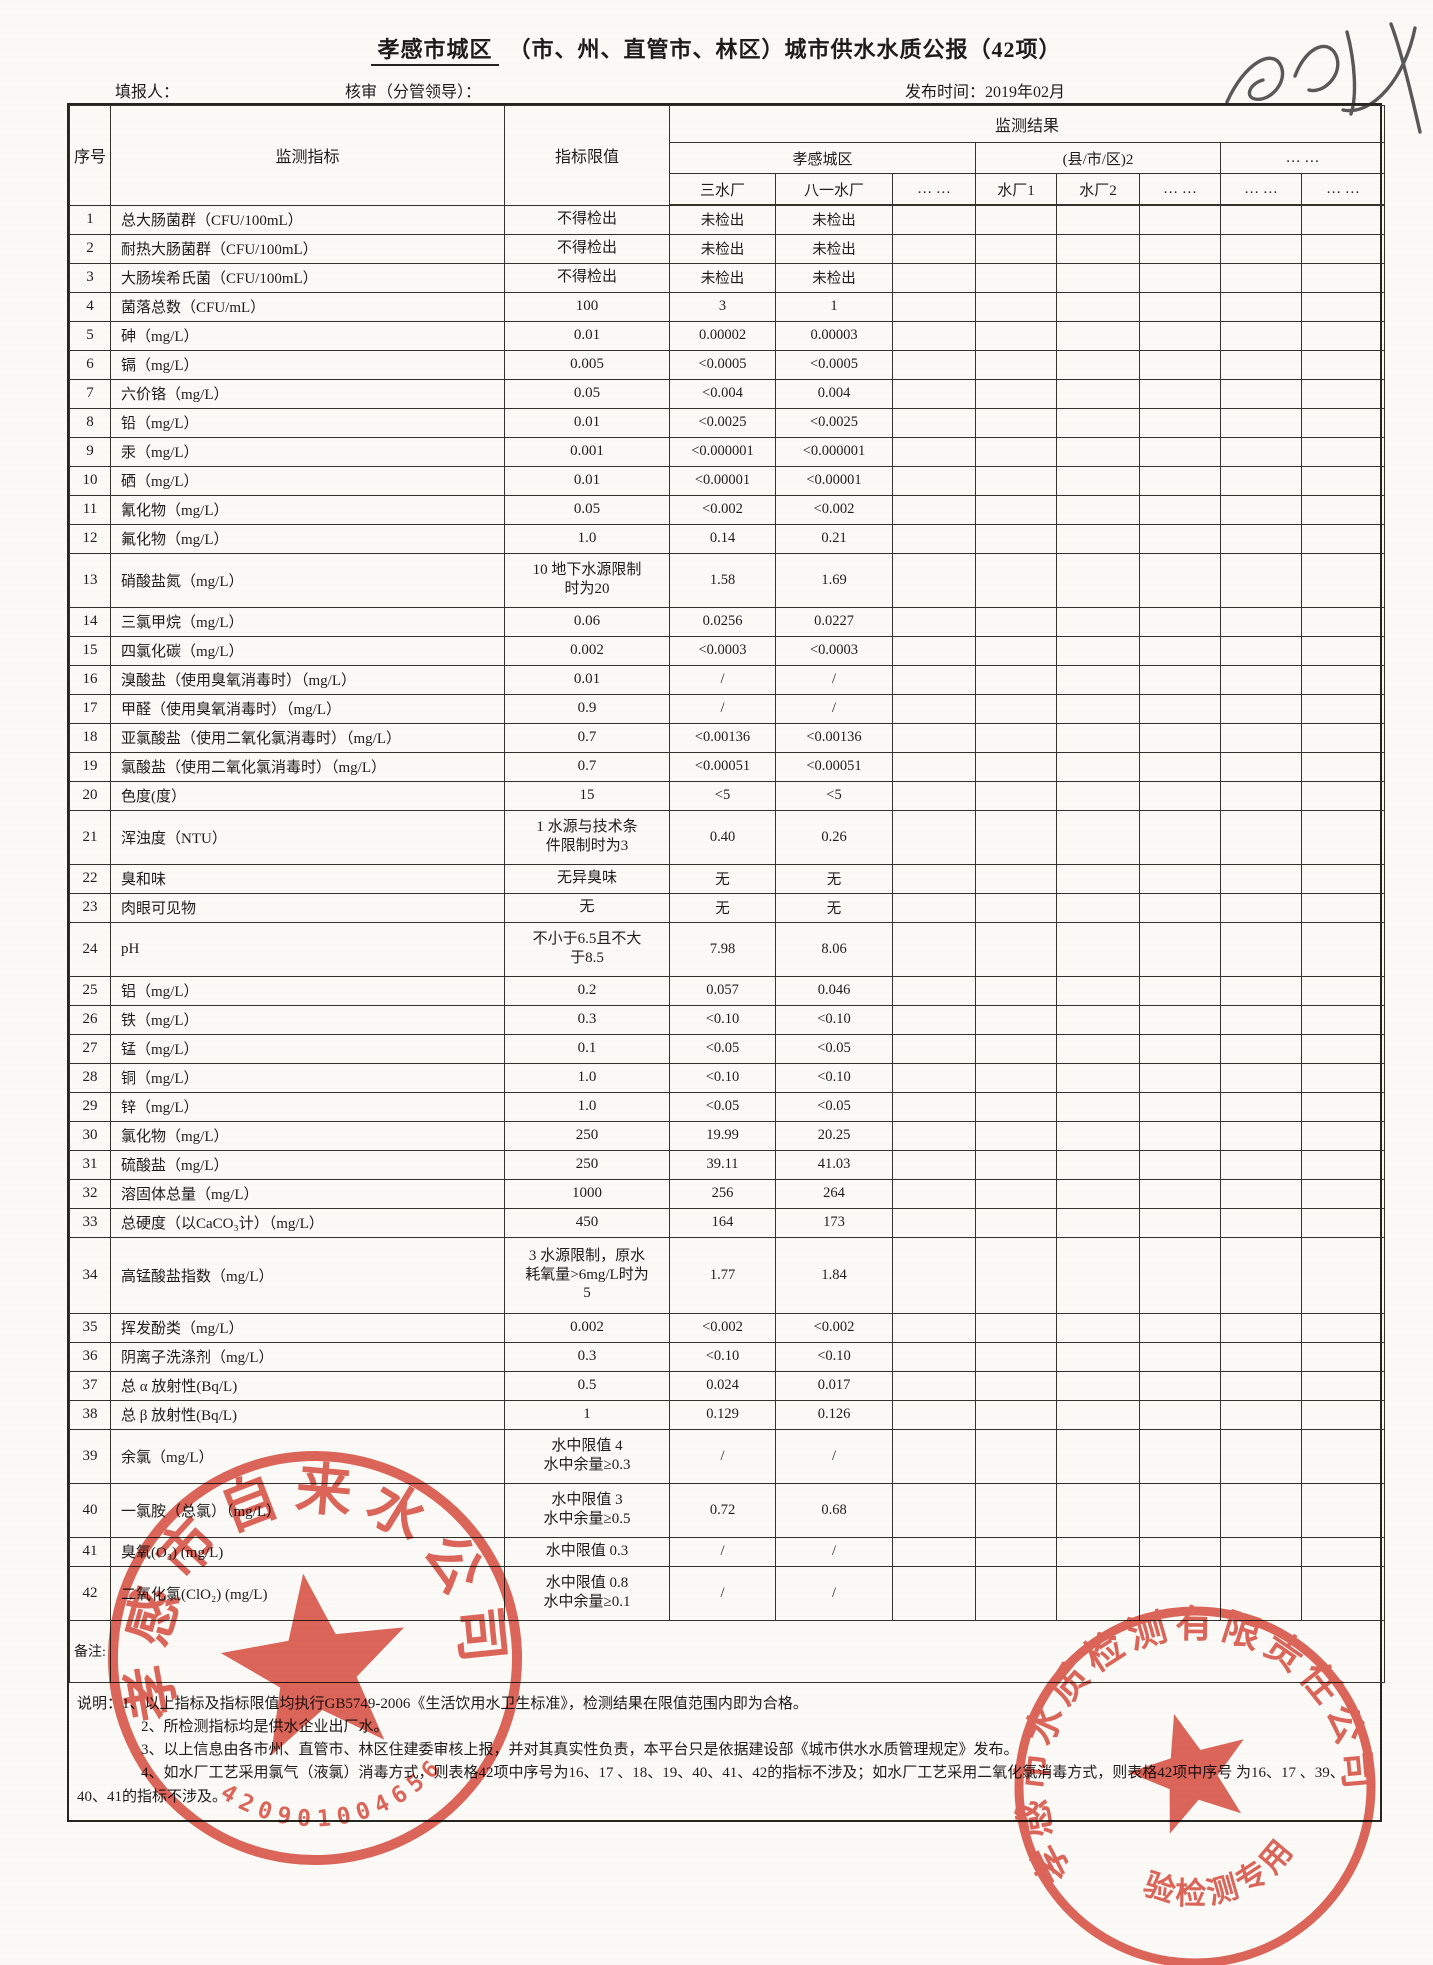 This screenshot has width=1433, height=1965. I want to click on row-seq: 25, so click(90, 990).